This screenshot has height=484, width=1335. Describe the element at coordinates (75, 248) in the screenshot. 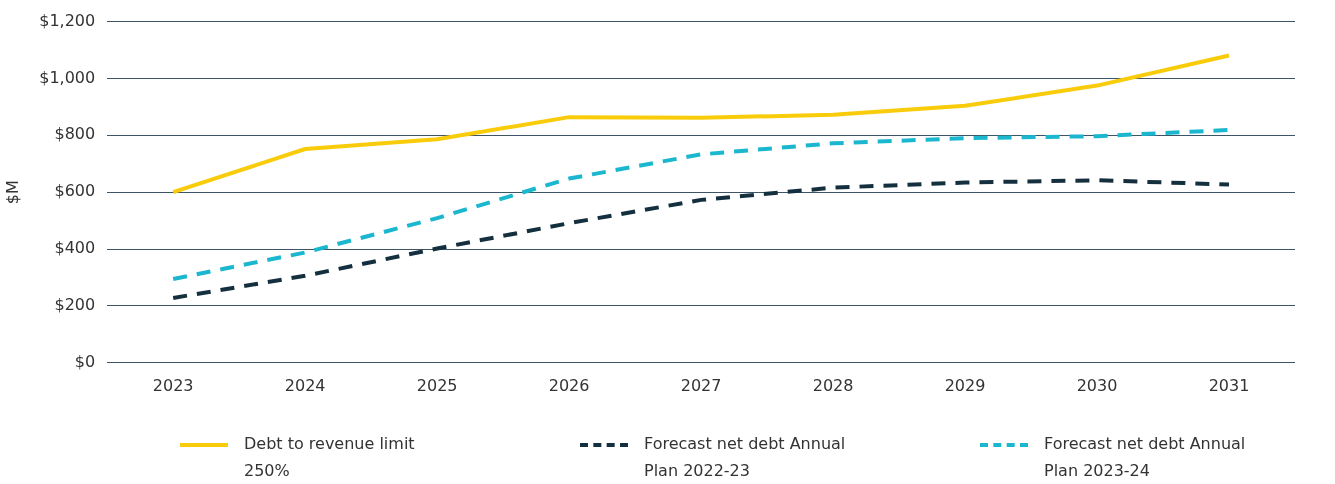

I see `y-tick-label: $400` at that location.